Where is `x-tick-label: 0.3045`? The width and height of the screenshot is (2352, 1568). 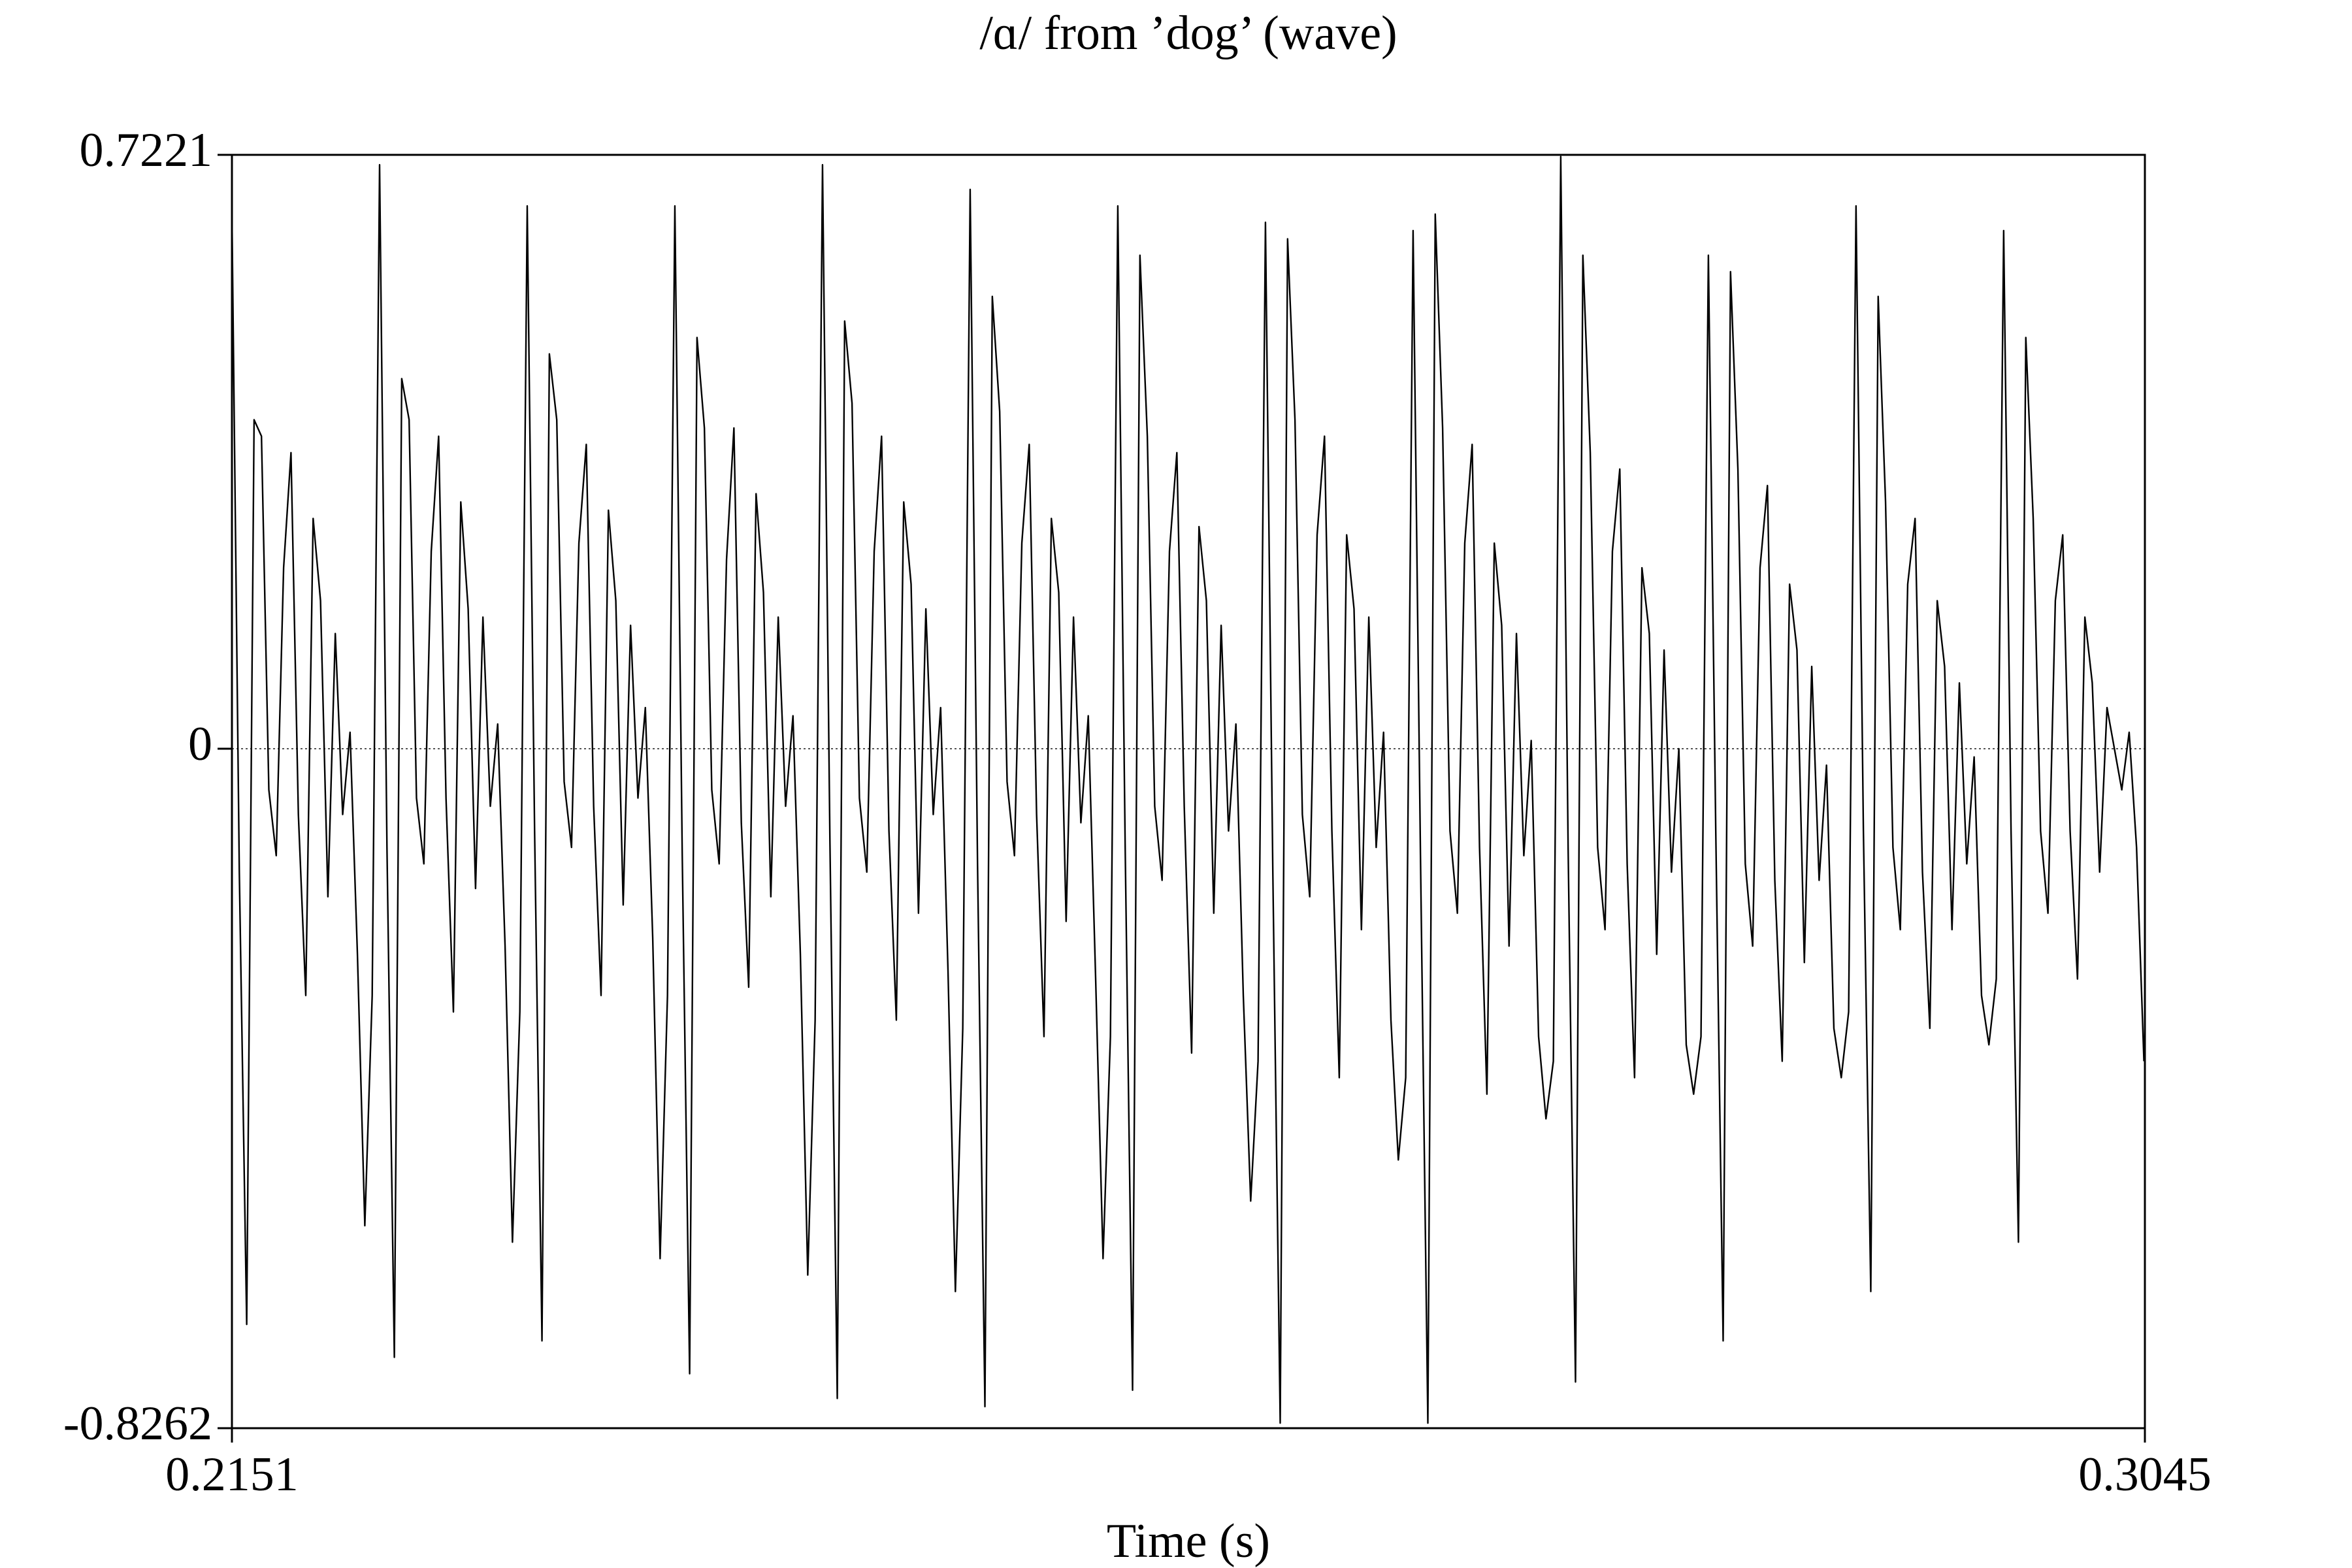 x-tick-label: 0.3045 is located at coordinates (2145, 1474).